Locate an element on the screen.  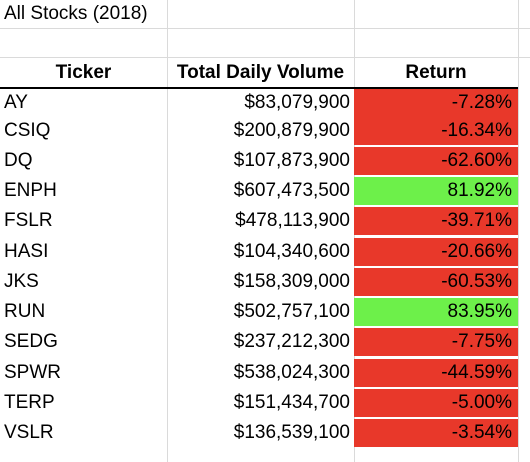
ticker-cell: FSLR is located at coordinates (28, 220).